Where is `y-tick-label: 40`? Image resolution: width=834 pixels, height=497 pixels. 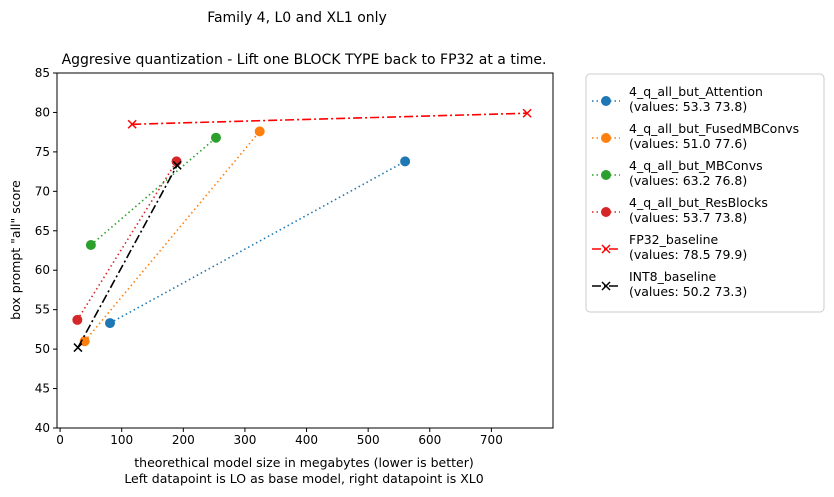
y-tick-label: 40 is located at coordinates (42, 428).